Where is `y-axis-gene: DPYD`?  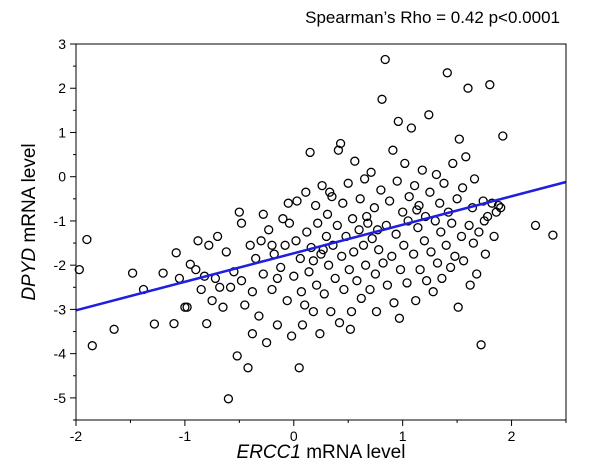
y-axis-gene: DPYD is located at coordinates (29, 274).